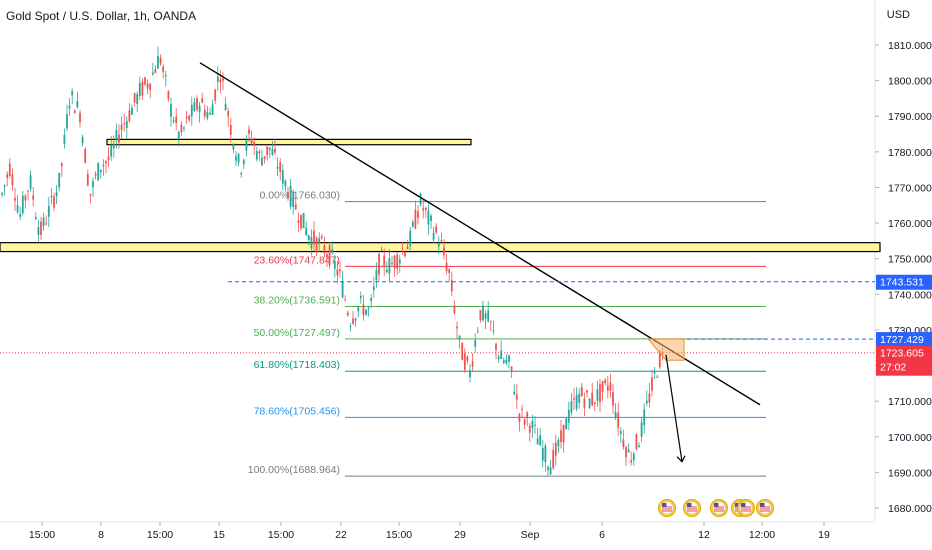 Image resolution: width=932 pixels, height=550 pixels. I want to click on price-tag-label: 1743.531, so click(902, 283).